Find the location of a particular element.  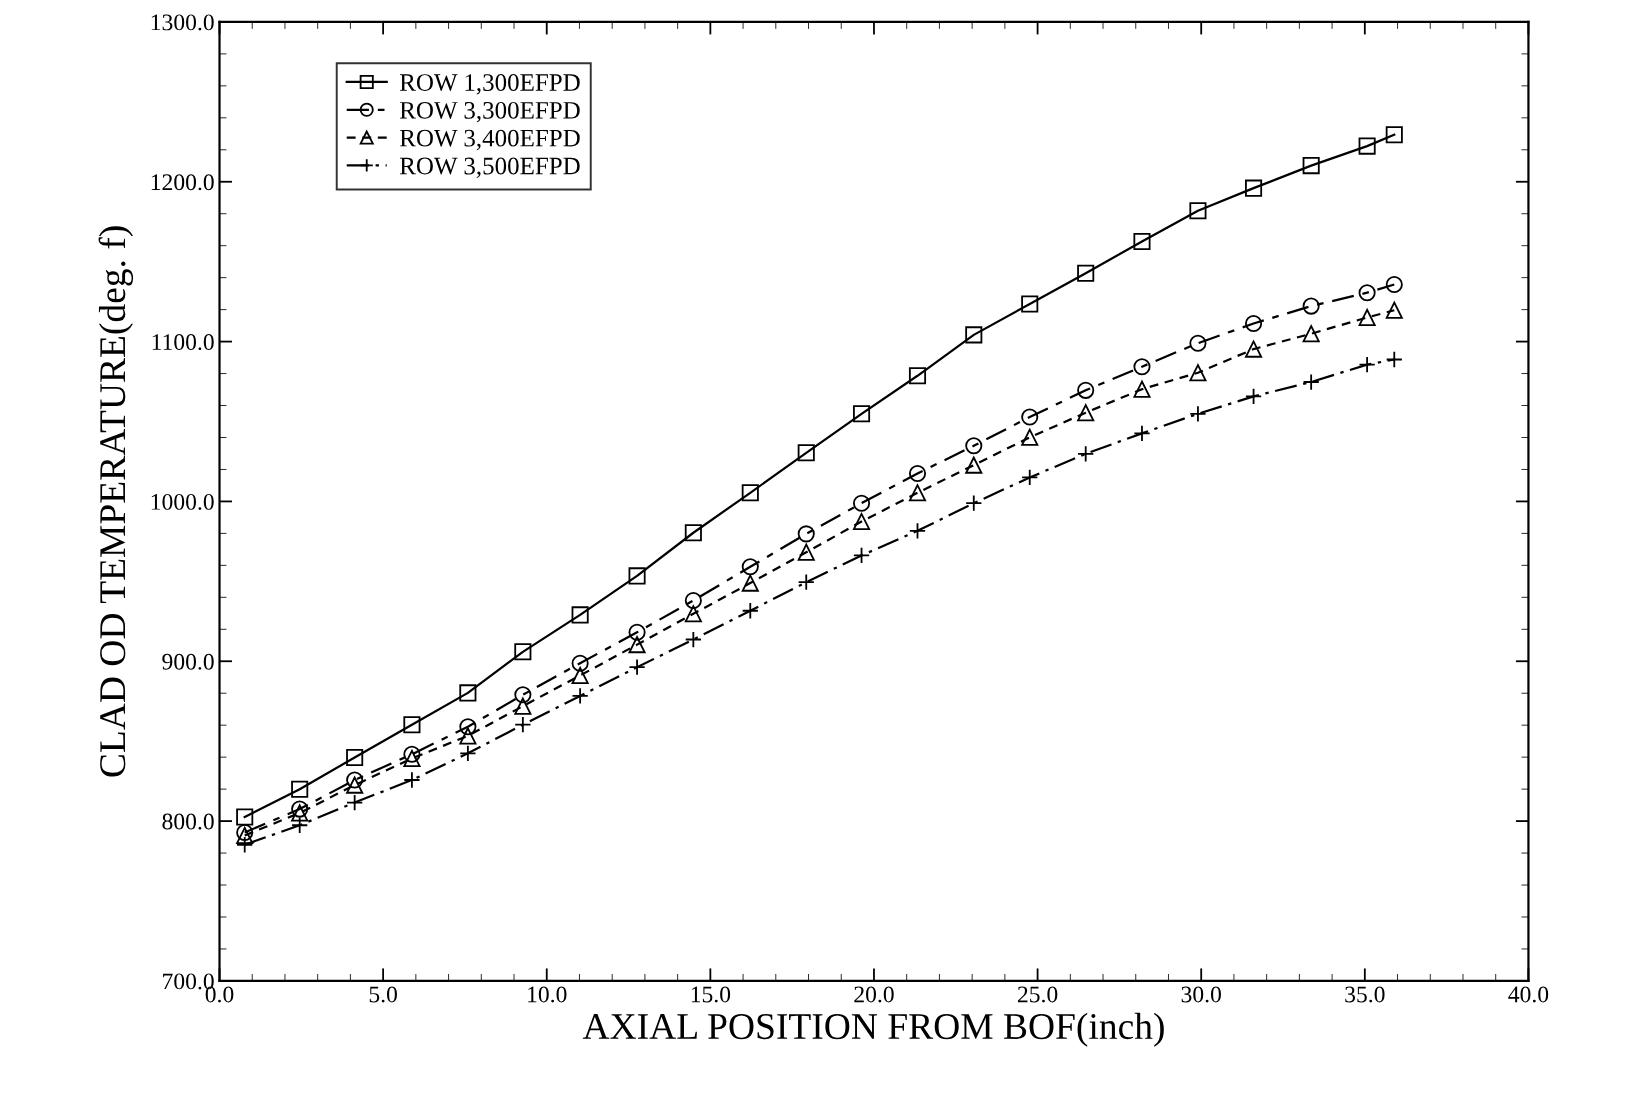

x-tick-label: 35.0 is located at coordinates (1365, 994).